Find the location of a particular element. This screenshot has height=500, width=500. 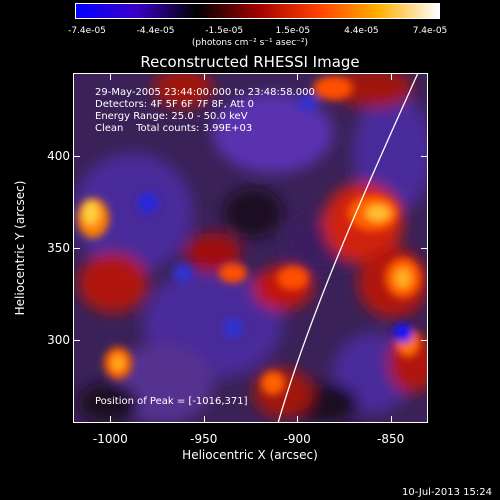

x-tick-label: -950 is located at coordinates (204, 439).